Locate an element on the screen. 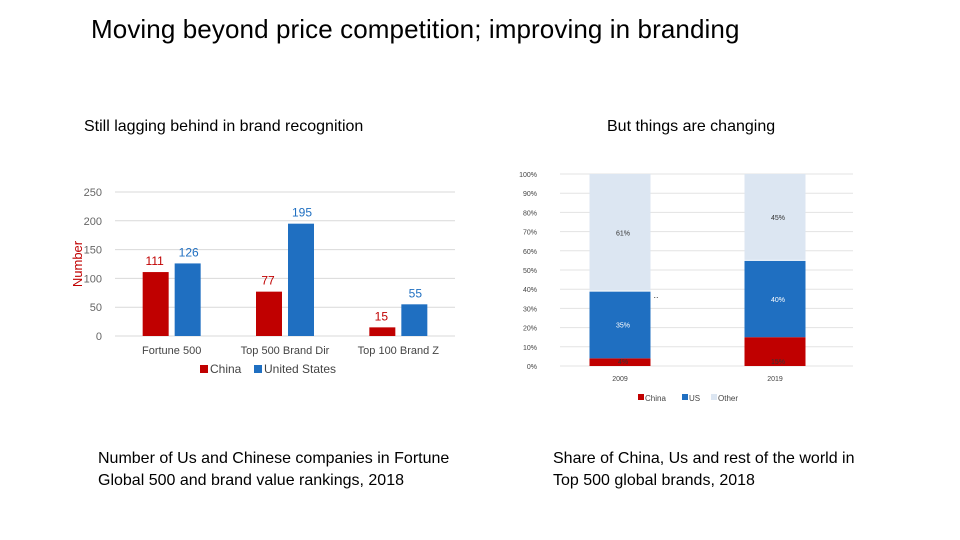 The image size is (960, 540). legend-label: Other is located at coordinates (728, 398).